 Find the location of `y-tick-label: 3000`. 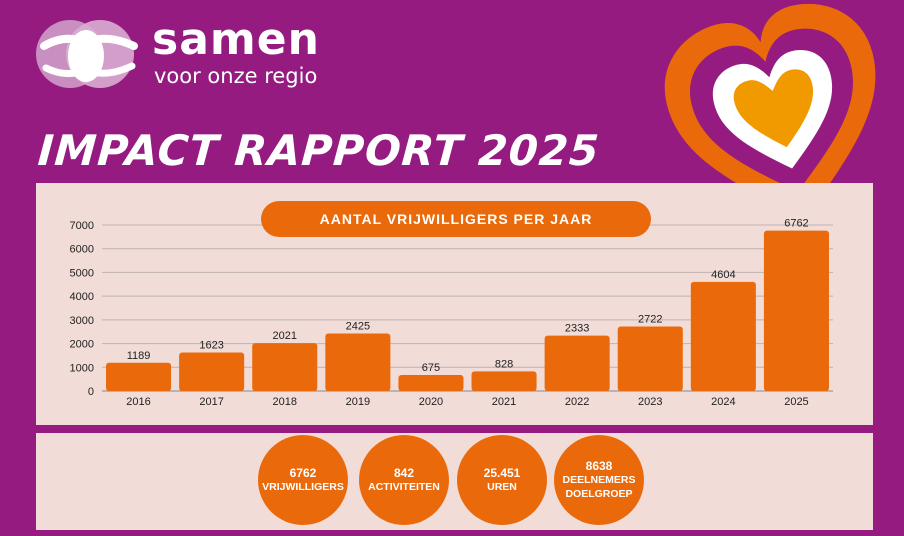

y-tick-label: 3000 is located at coordinates (82, 321).